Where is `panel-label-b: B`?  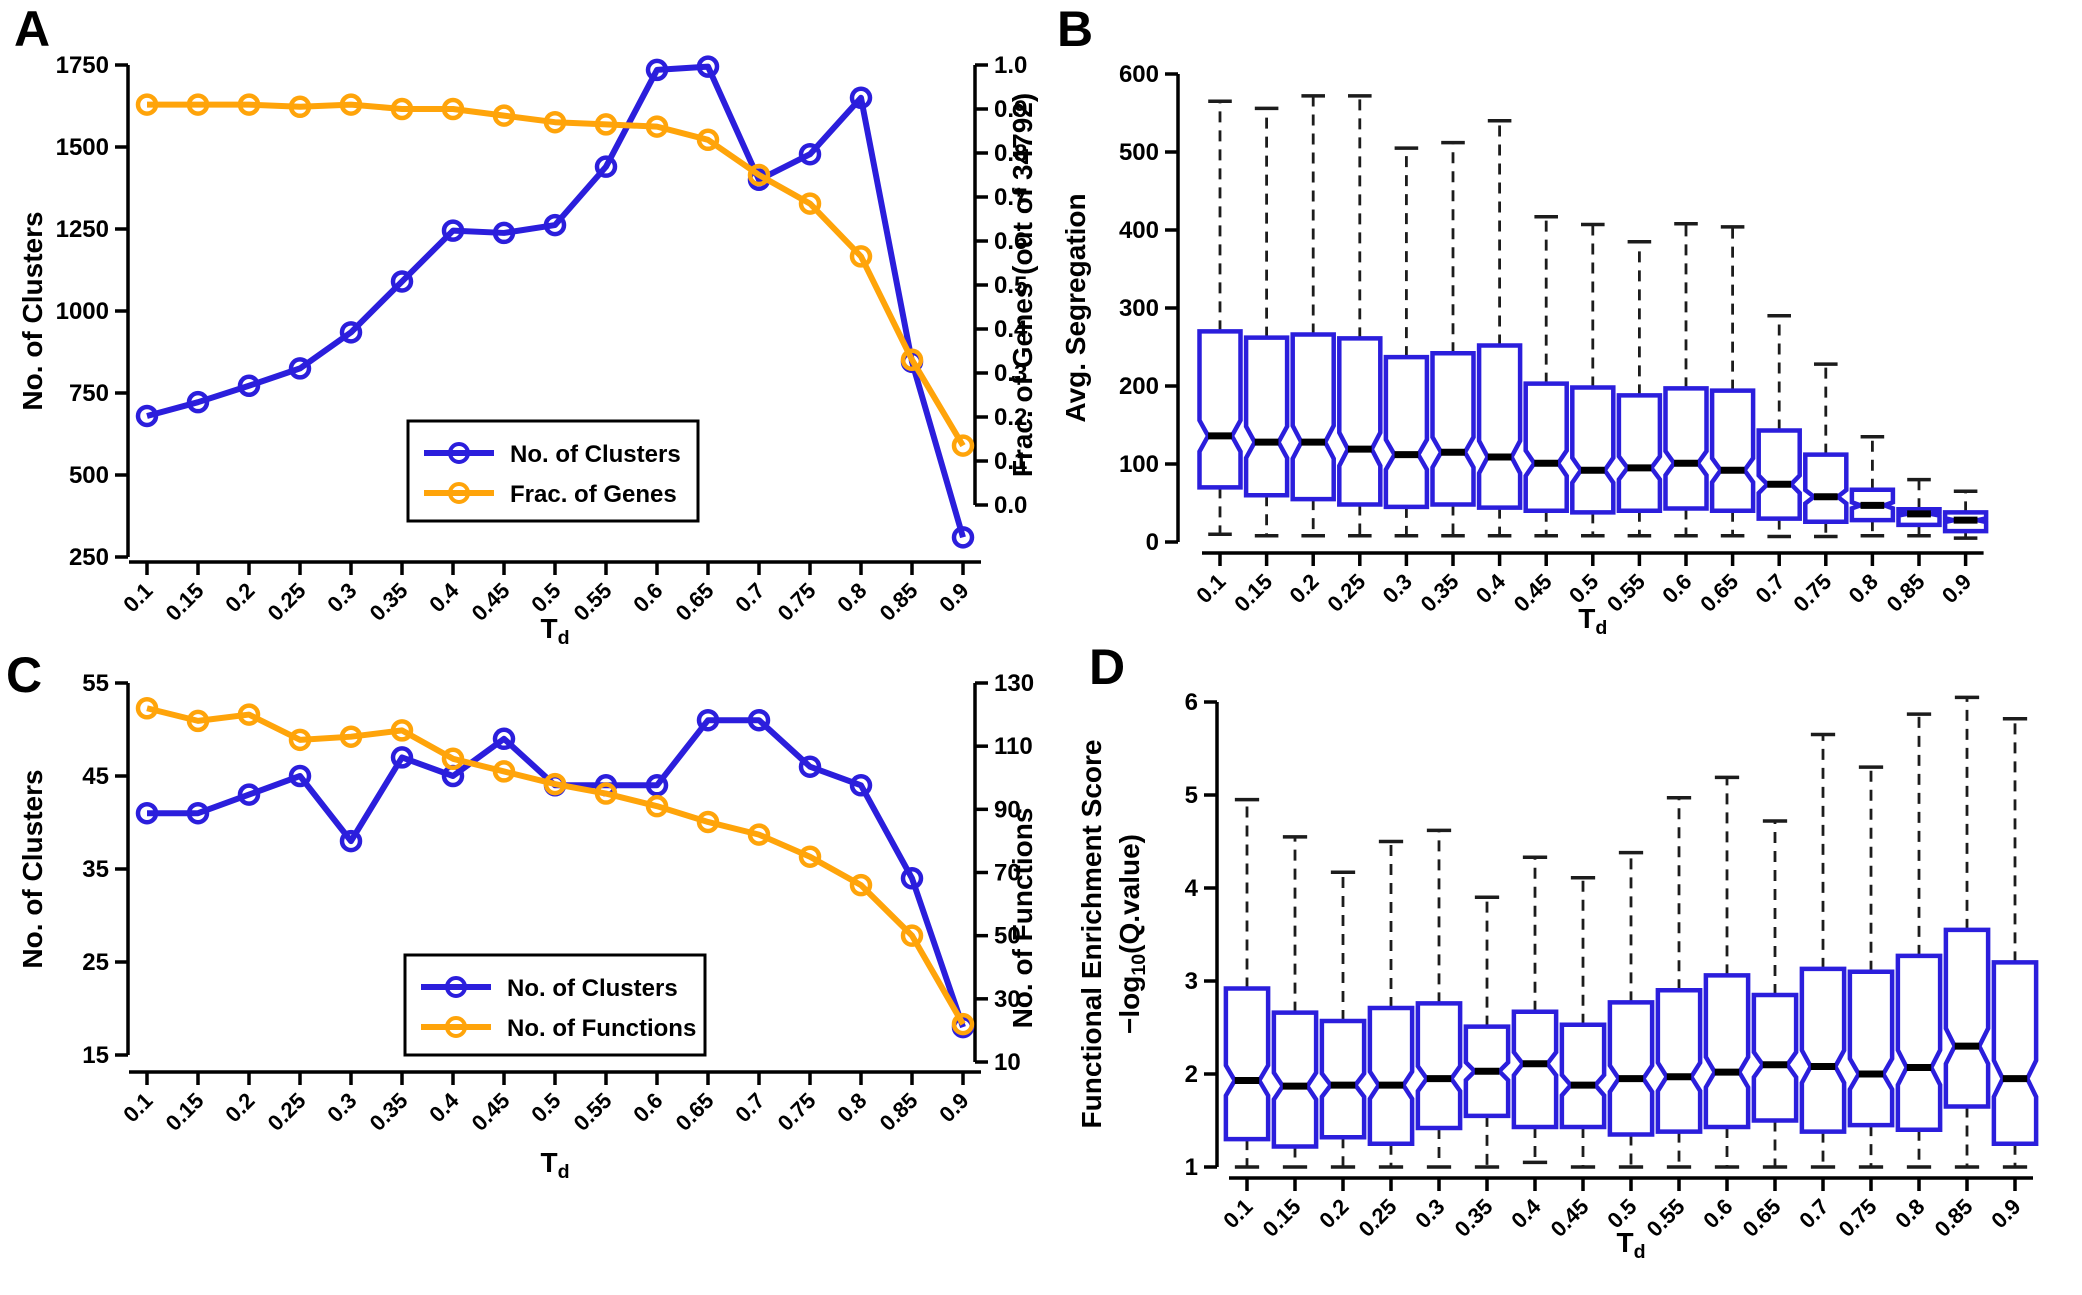 panel-label-b: B is located at coordinates (1075, 29).